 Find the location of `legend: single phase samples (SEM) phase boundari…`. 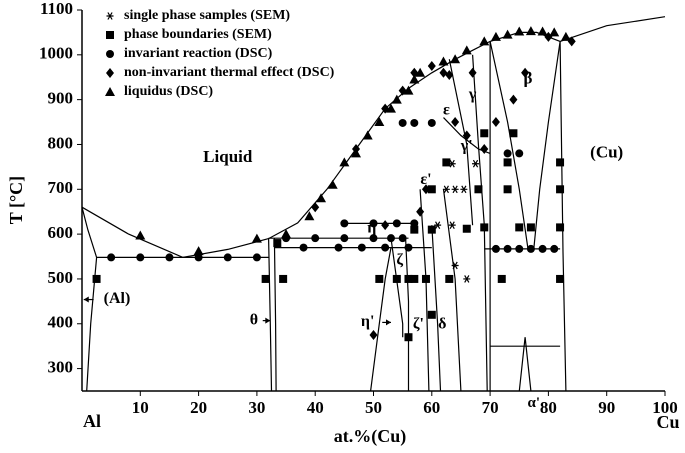

legend: single phase samples (SEM) phase boundari… is located at coordinates (229, 53).